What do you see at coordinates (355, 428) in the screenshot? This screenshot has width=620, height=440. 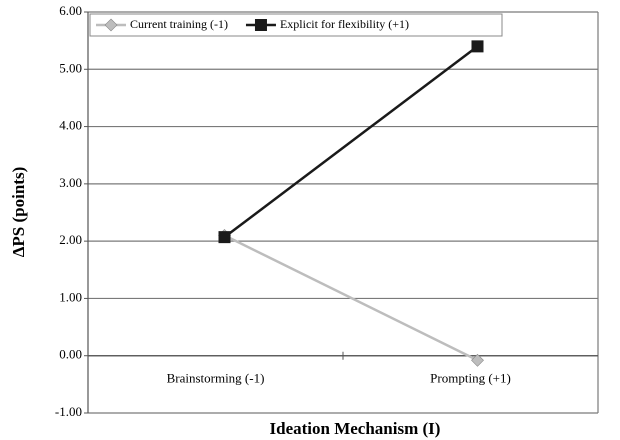 I see `x-axis-title: Ideation Mechanism (I)` at bounding box center [355, 428].